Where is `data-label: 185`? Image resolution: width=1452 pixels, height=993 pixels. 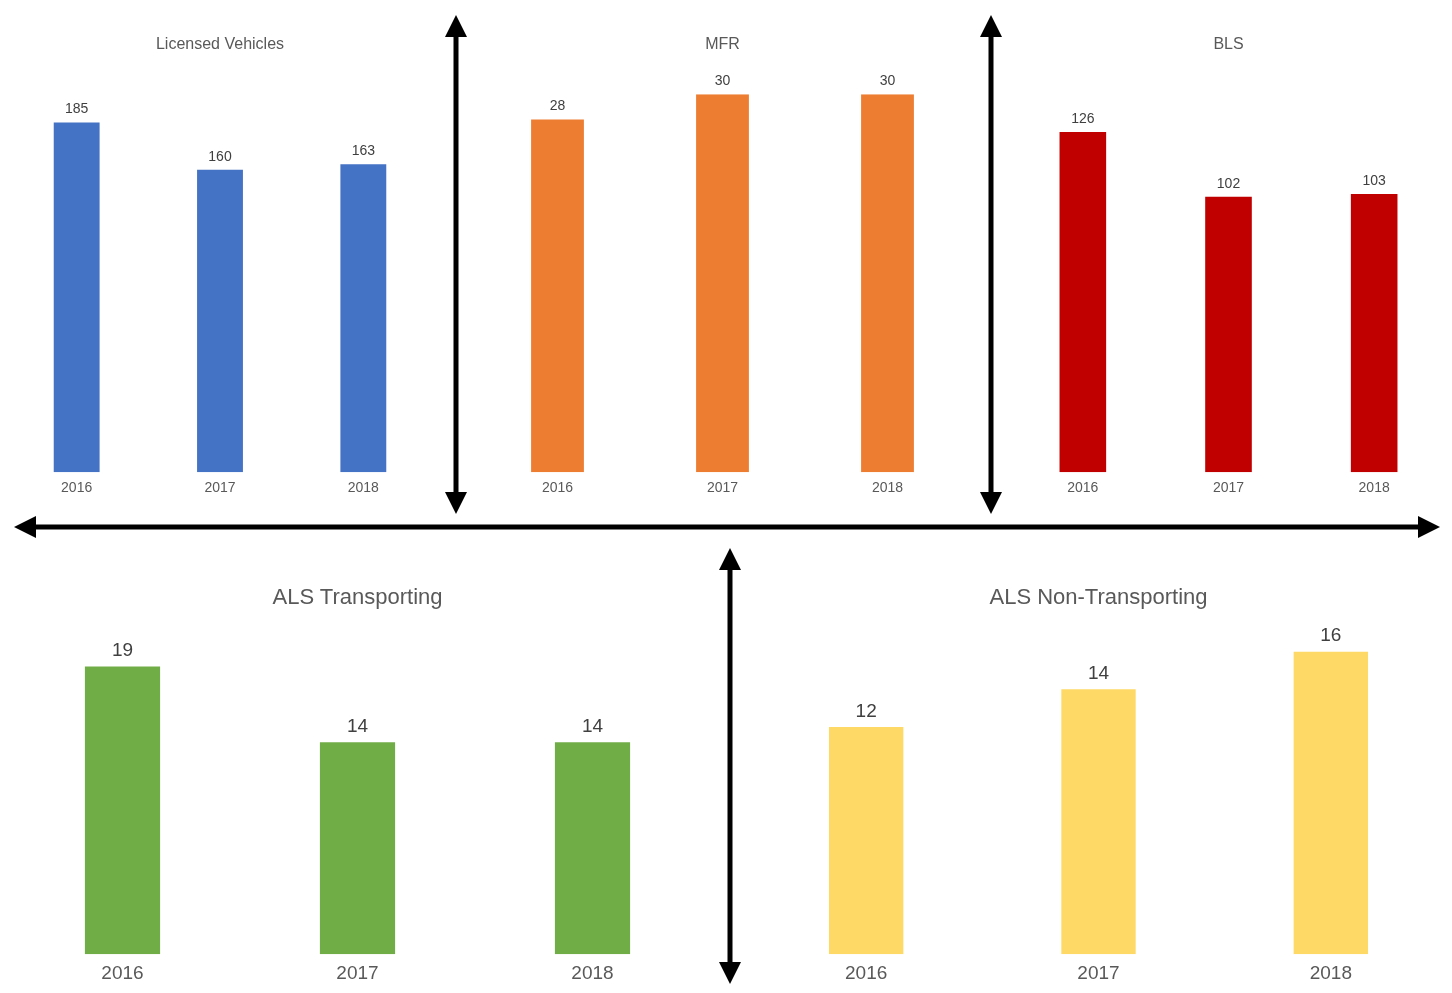
data-label: 185 is located at coordinates (76, 108).